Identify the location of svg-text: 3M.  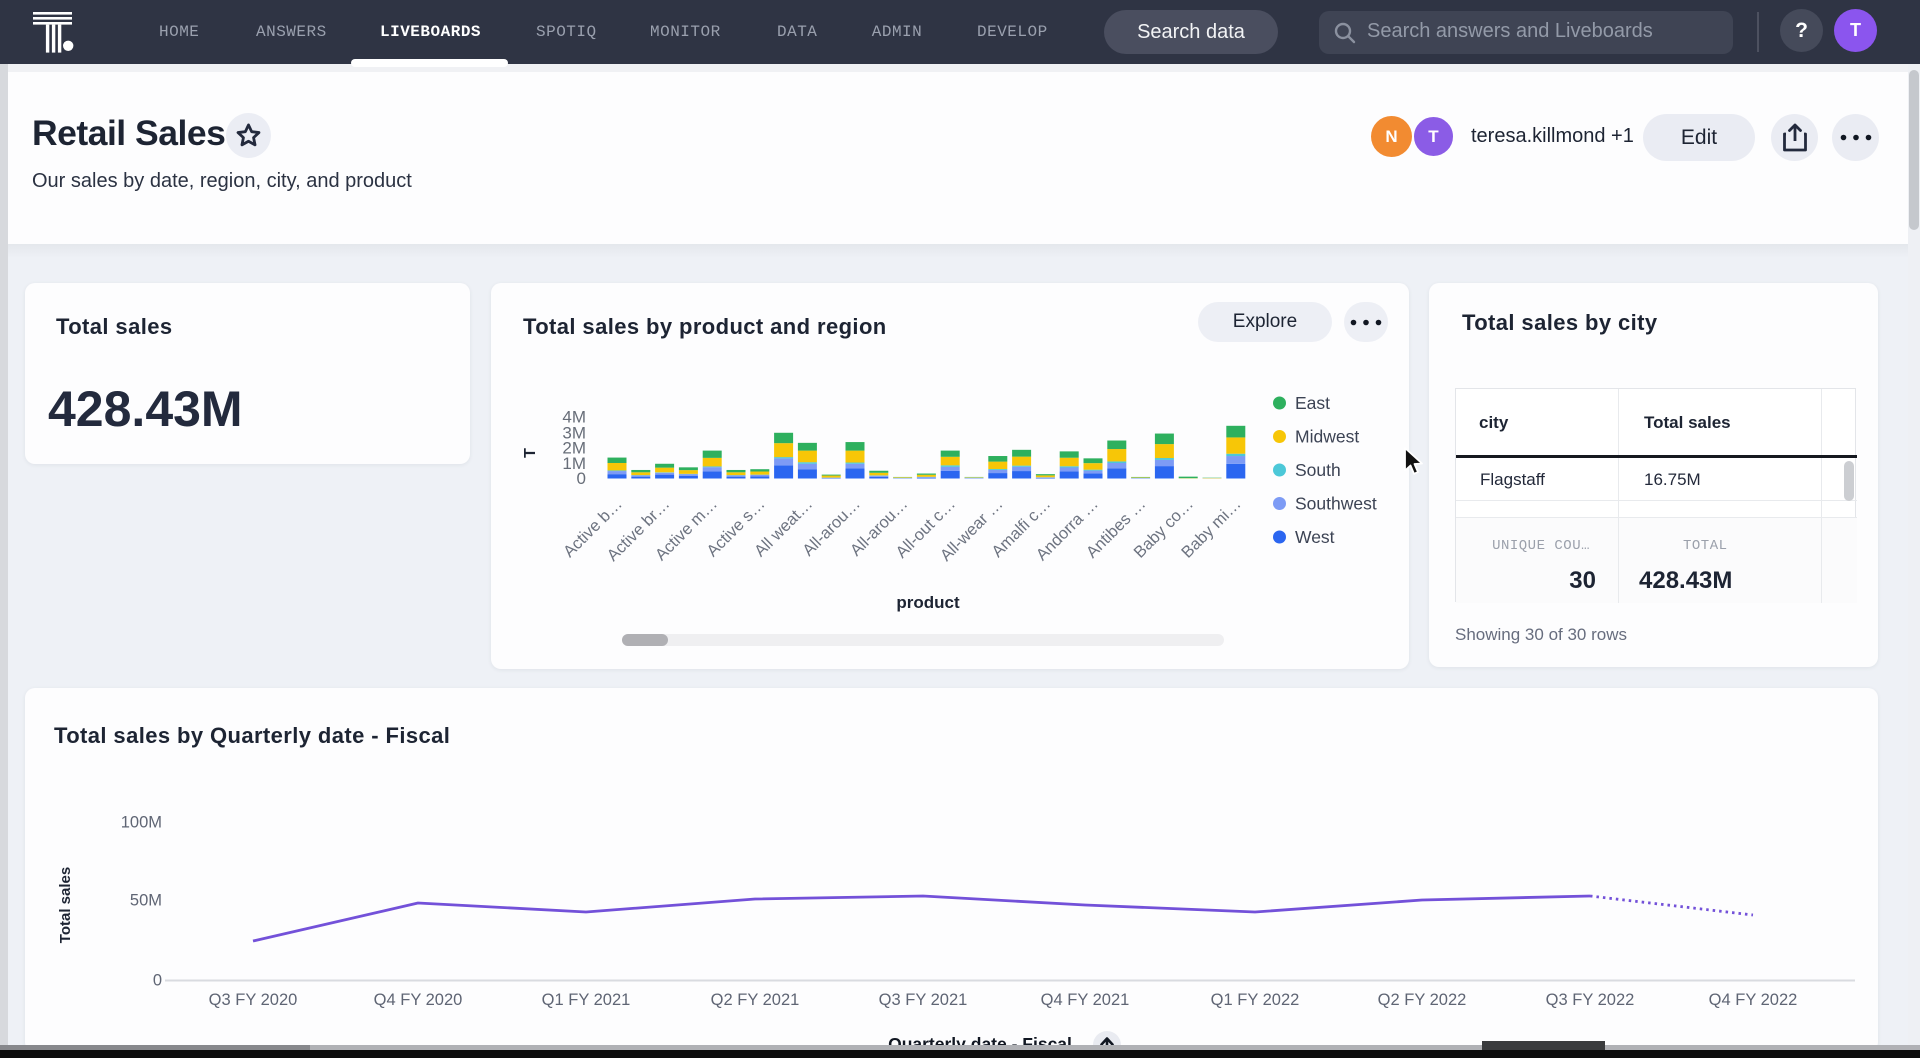
(574, 433).